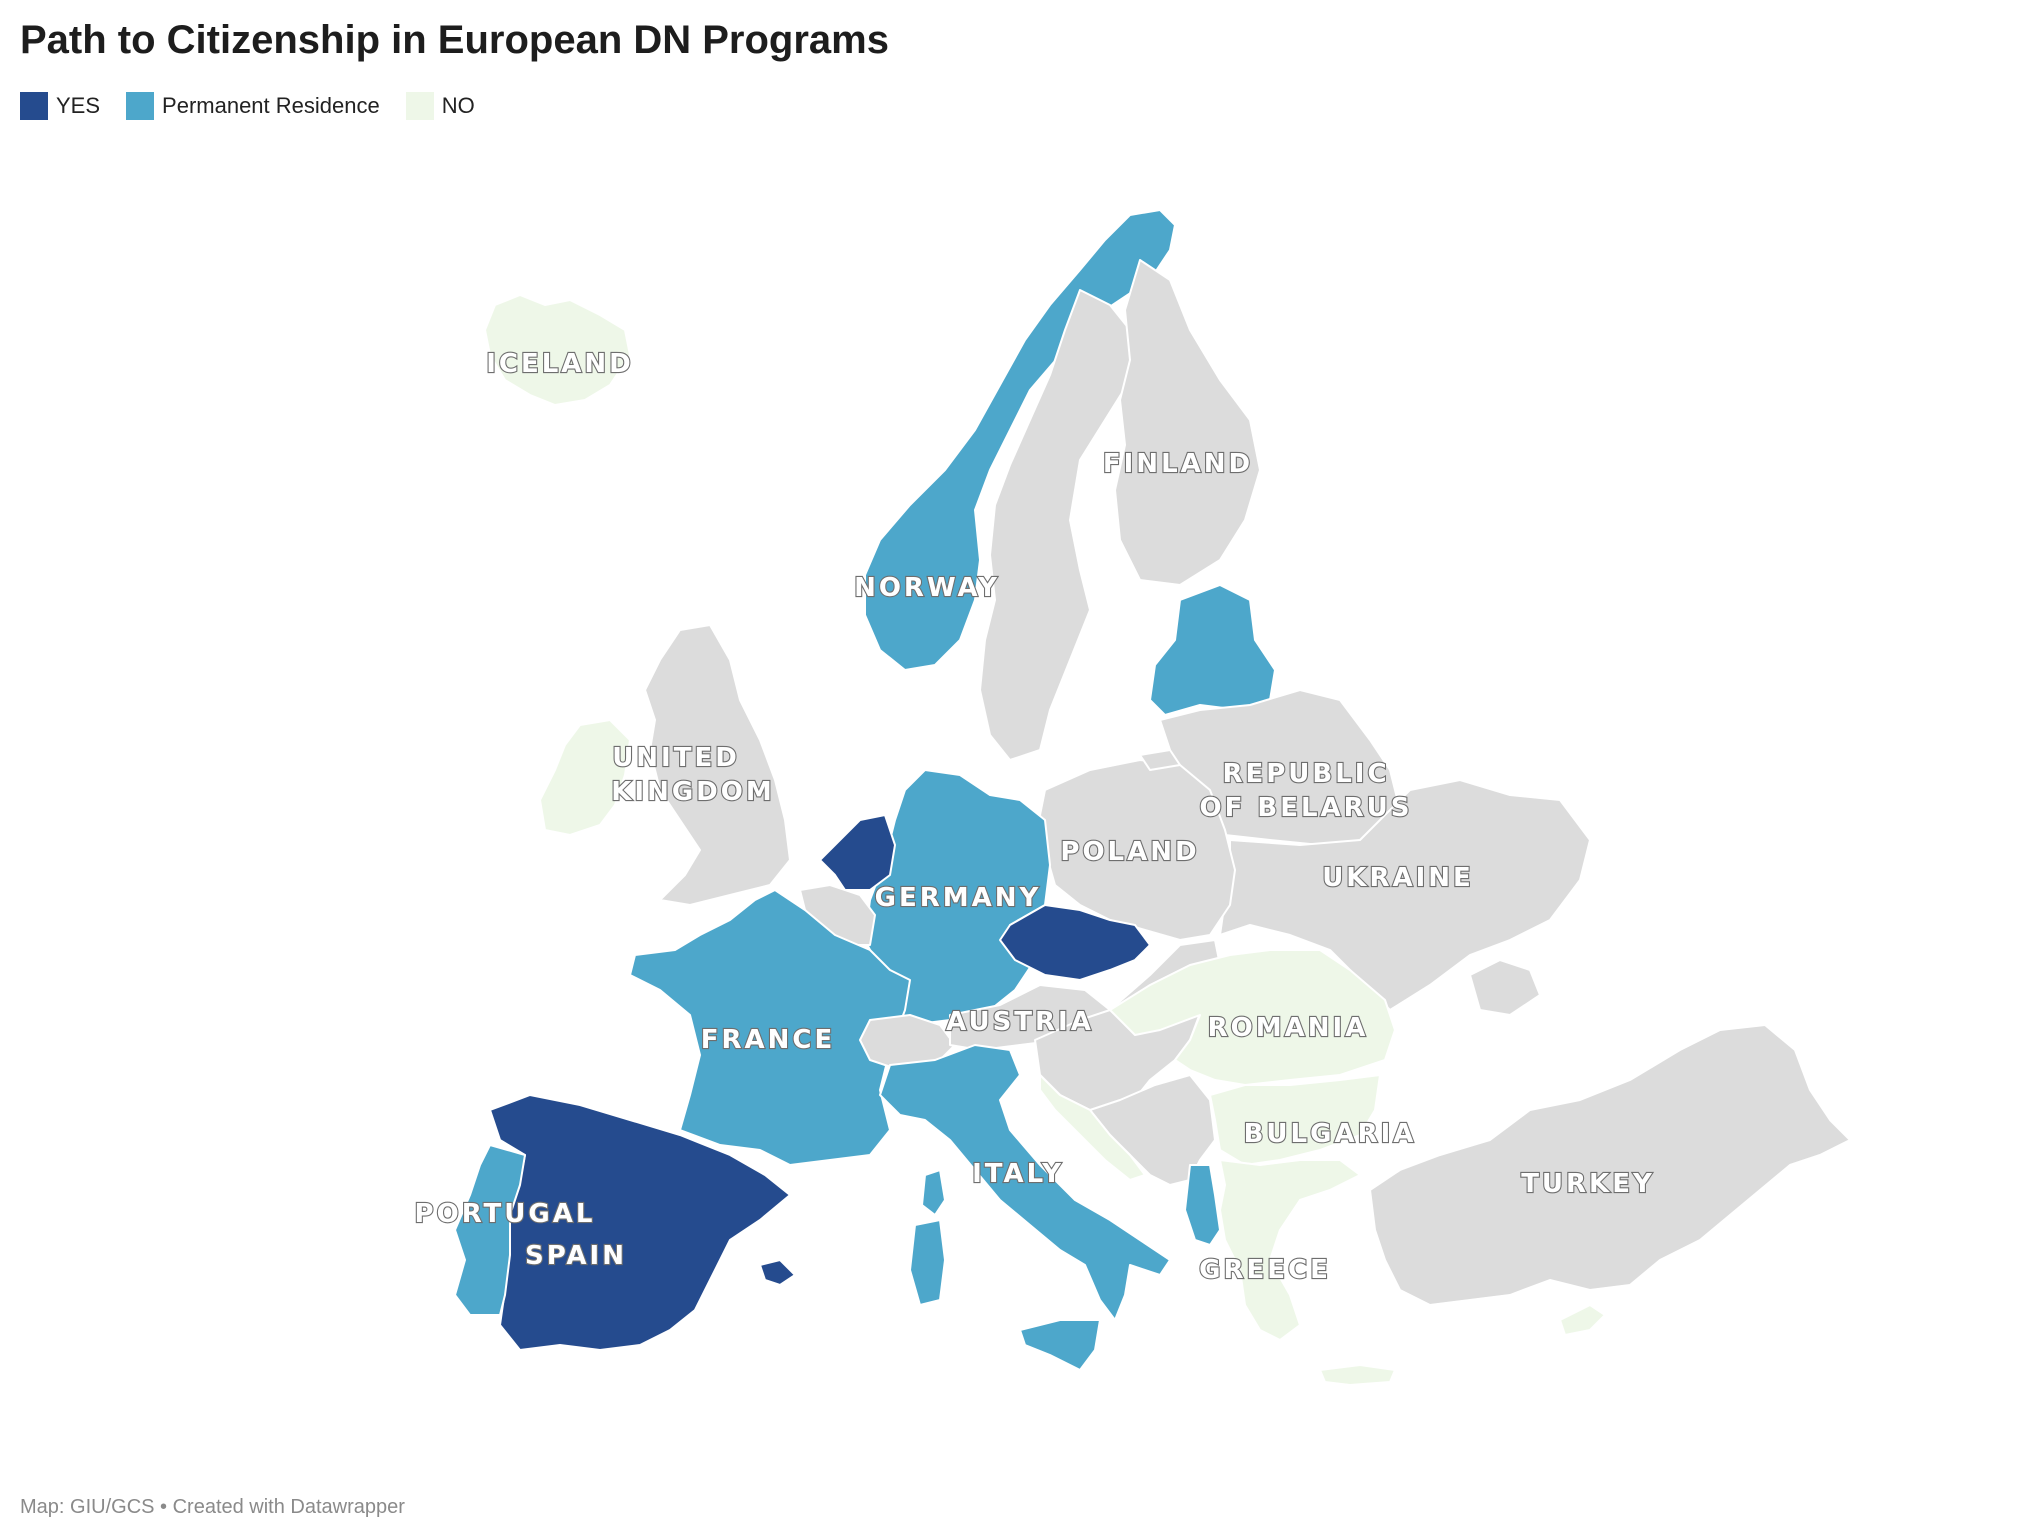  What do you see at coordinates (1305, 774) in the screenshot?
I see `label-belarus-line1: REPUBLIC` at bounding box center [1305, 774].